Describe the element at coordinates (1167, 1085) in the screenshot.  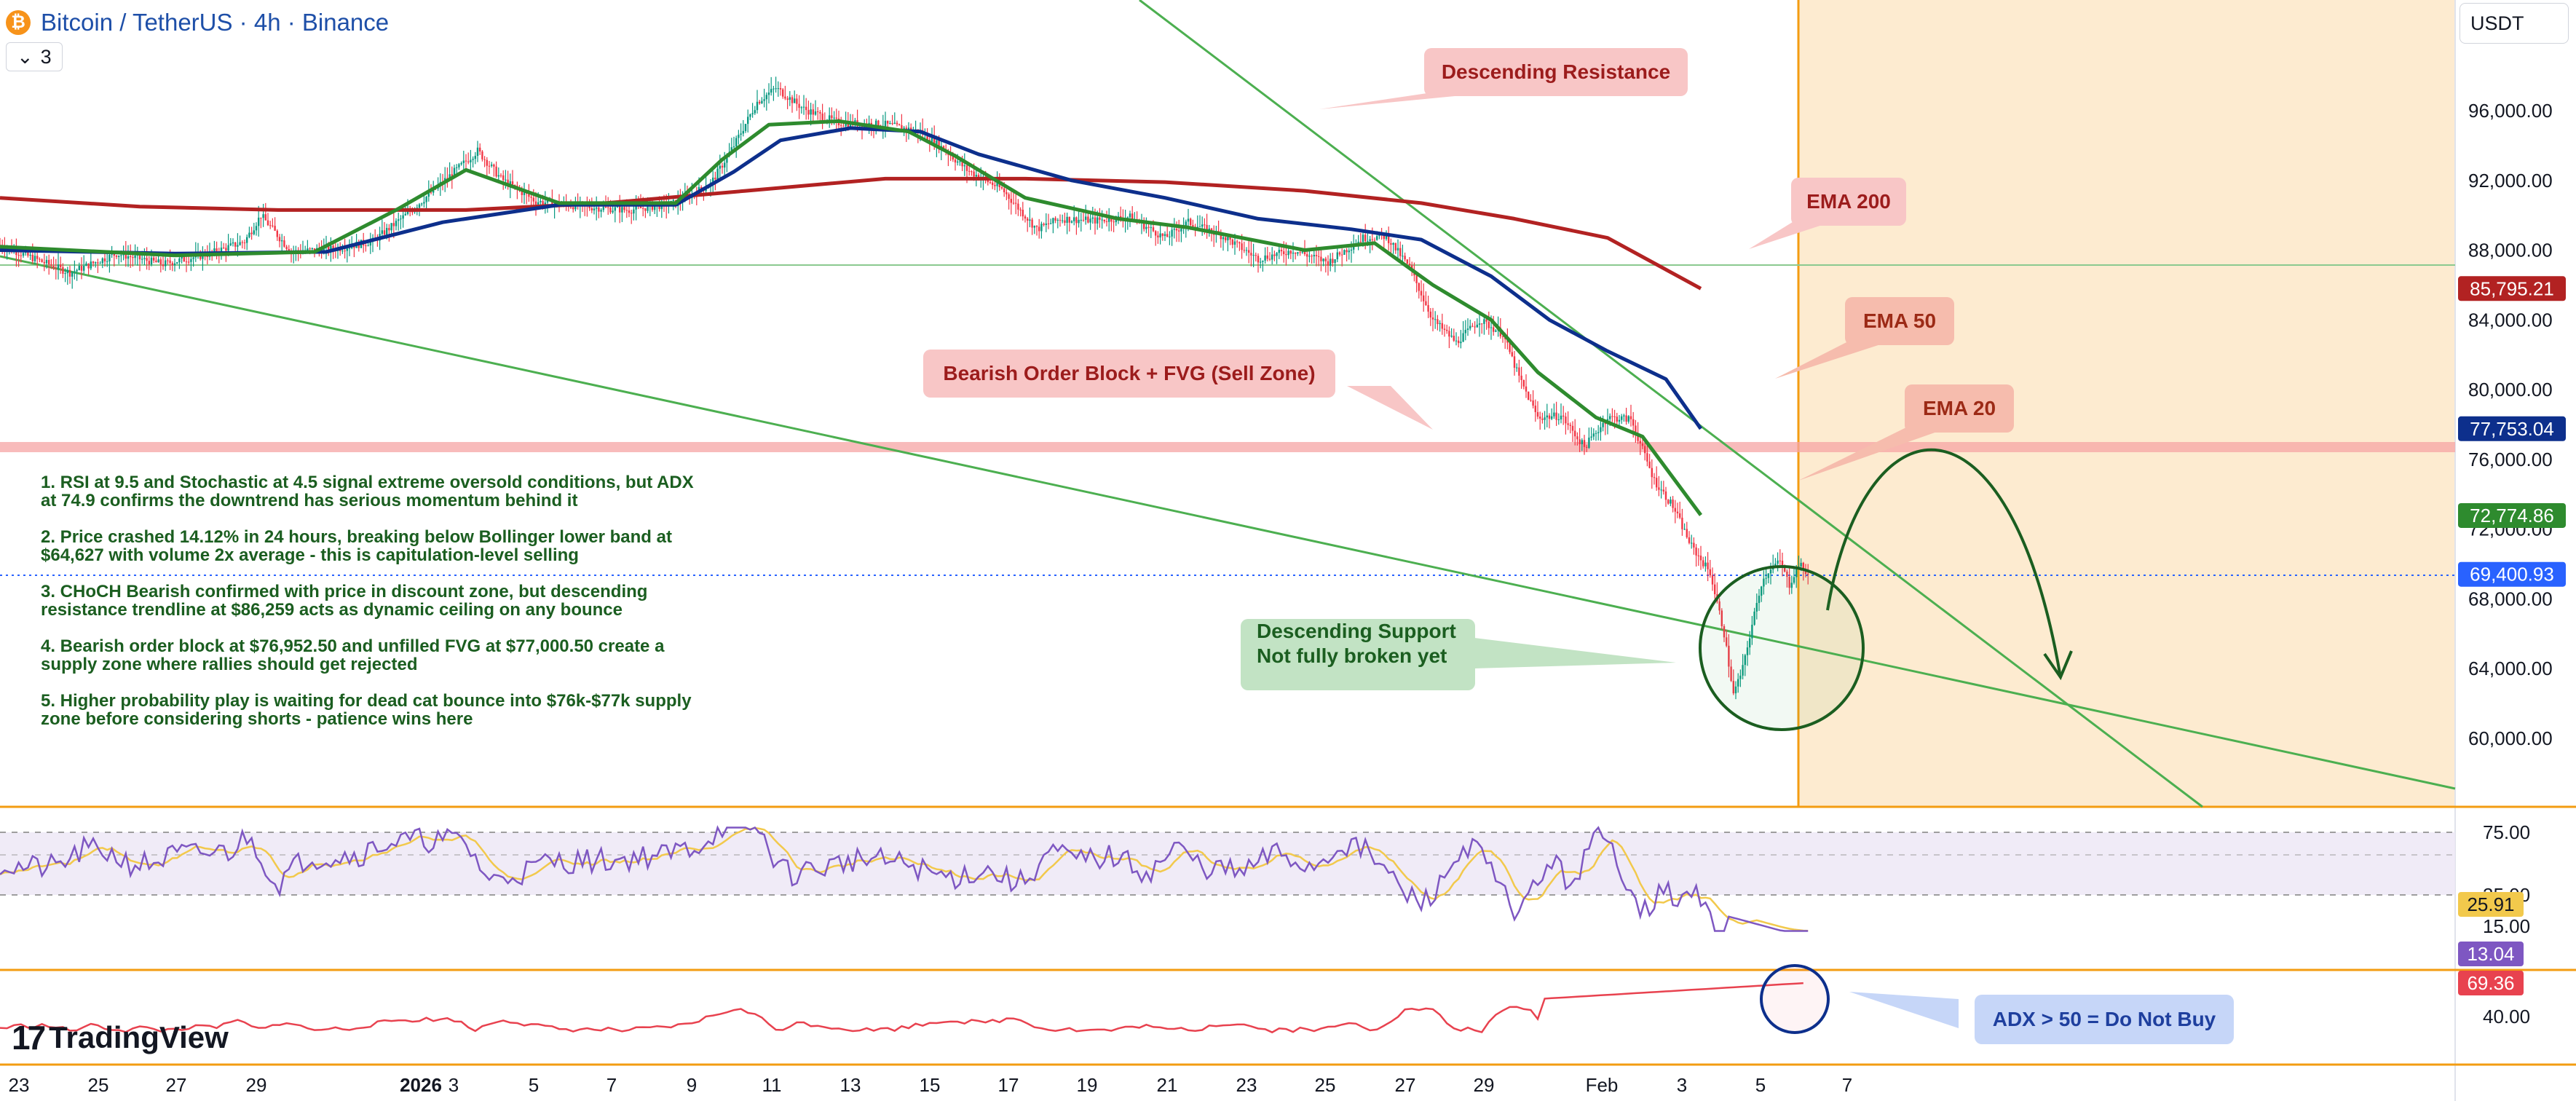
I see `time-tick-label: 21` at that location.